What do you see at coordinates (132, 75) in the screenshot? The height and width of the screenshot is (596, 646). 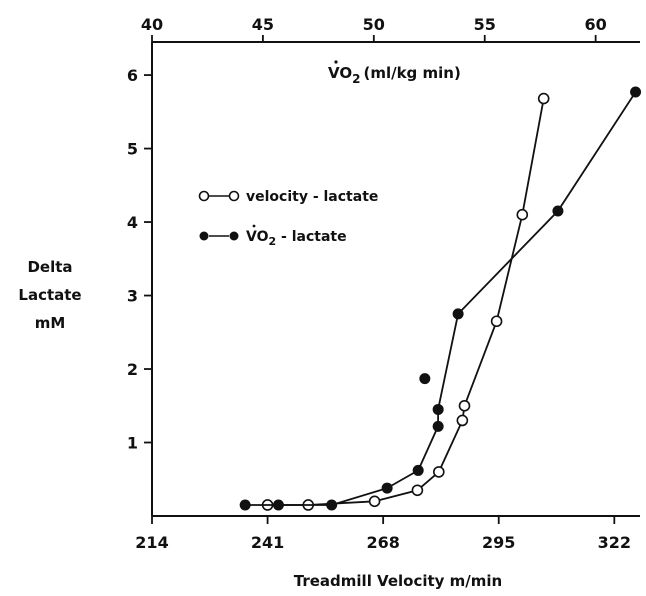 I see `y-tick-label-5: 6` at bounding box center [132, 75].